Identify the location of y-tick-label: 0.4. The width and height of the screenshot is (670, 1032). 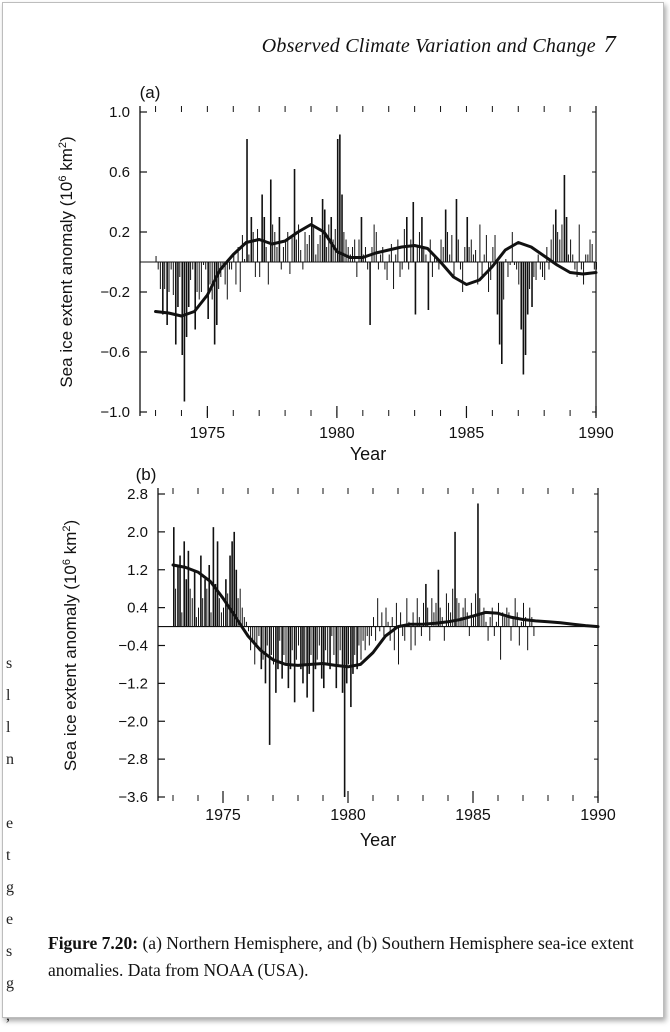
(137, 608).